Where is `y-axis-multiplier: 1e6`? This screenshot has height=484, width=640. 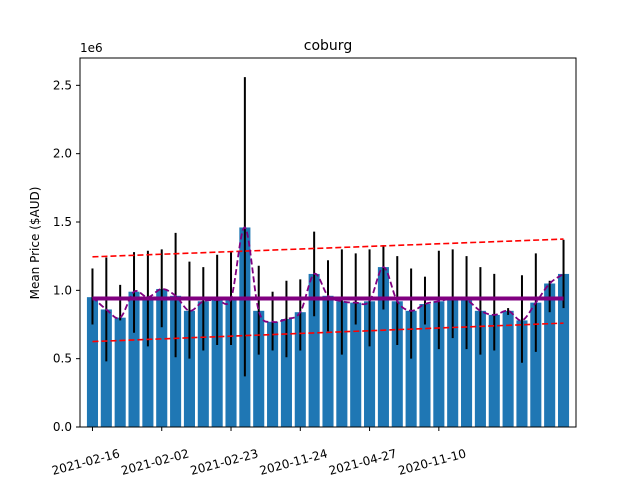
y-axis-multiplier: 1e6 is located at coordinates (91, 48).